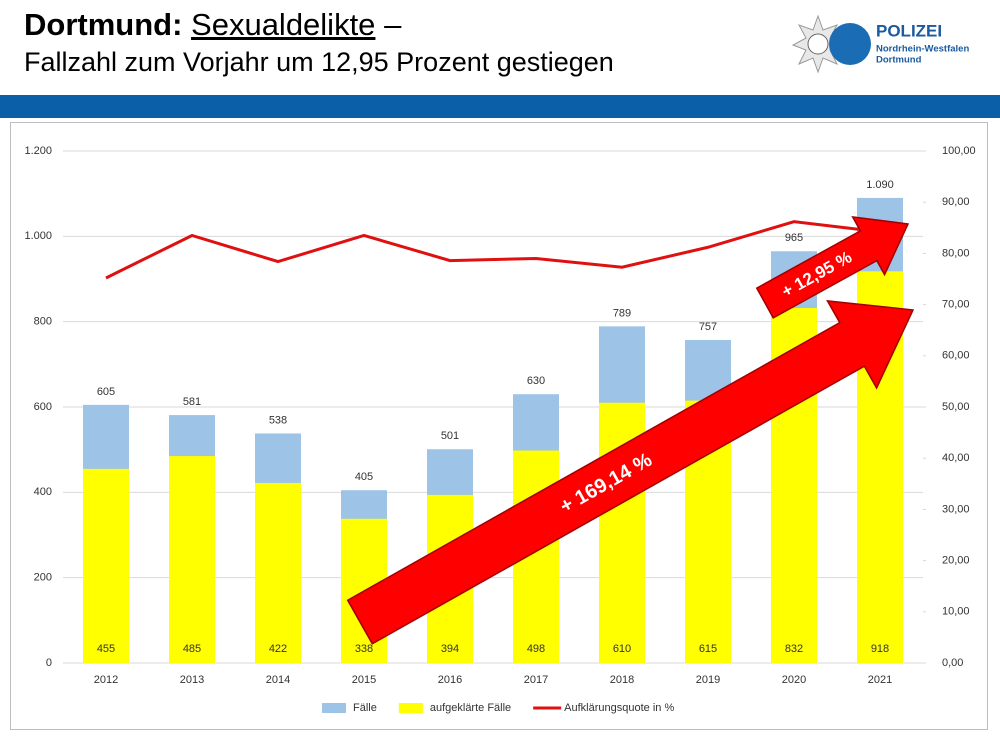  What do you see at coordinates (909, 30) in the screenshot?
I see `logo-name: POLIZEI` at bounding box center [909, 30].